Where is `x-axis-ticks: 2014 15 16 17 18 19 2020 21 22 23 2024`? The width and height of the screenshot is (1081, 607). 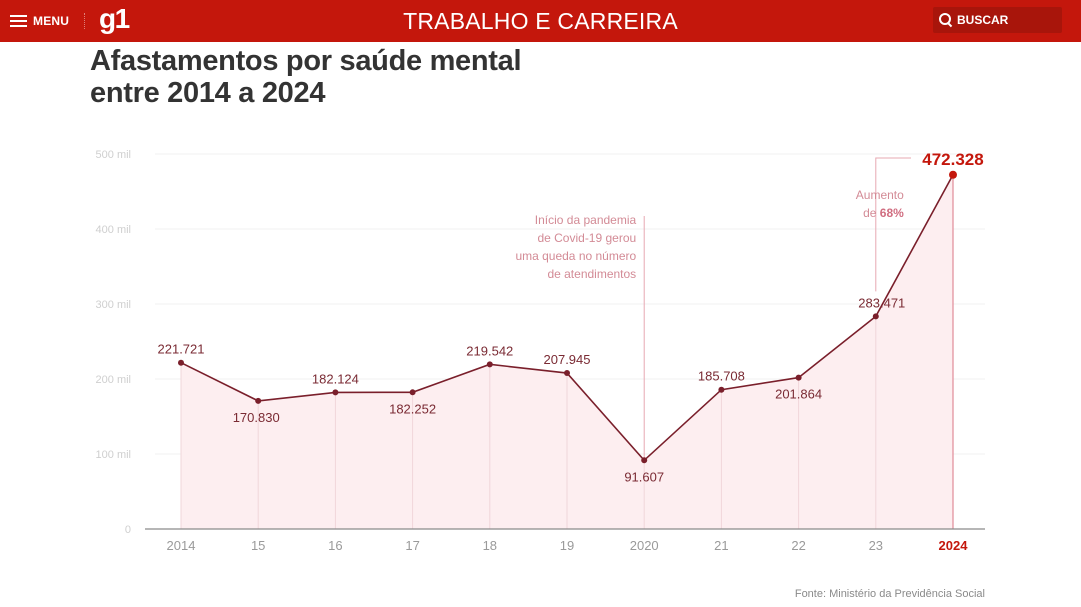
x-axis-ticks: 2014 15 16 17 18 19 2020 21 22 23 2024 is located at coordinates (568, 545).